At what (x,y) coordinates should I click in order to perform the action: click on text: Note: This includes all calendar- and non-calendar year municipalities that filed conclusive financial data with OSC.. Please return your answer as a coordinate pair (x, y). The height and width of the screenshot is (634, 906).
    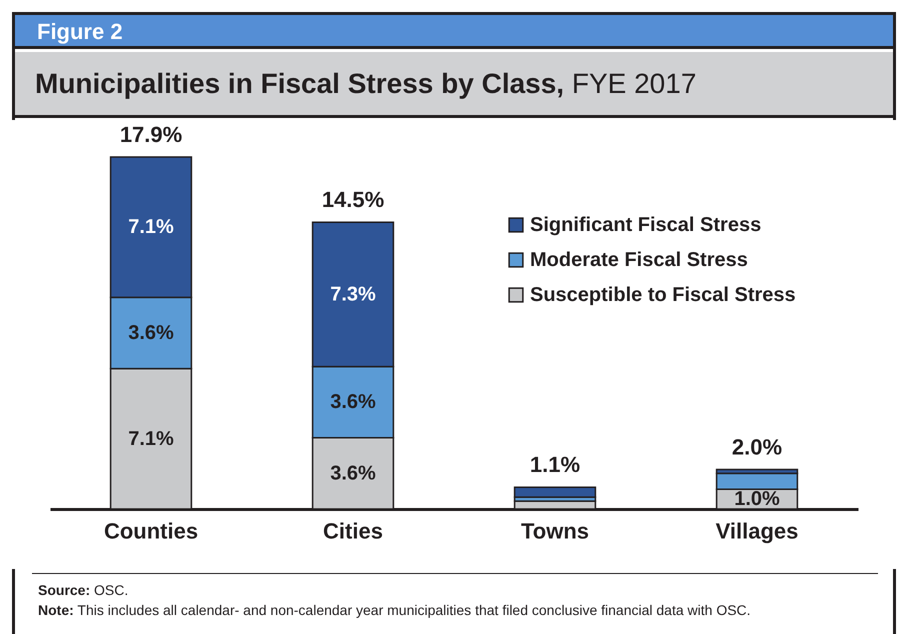
    Looking at the image, I should click on (394, 610).